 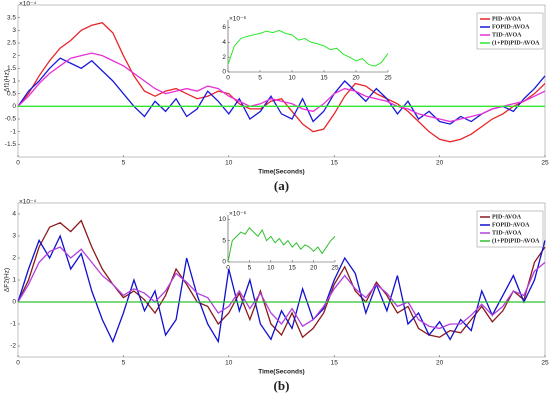 What do you see at coordinates (281, 185) in the screenshot?
I see `caption: (a)` at bounding box center [281, 185].